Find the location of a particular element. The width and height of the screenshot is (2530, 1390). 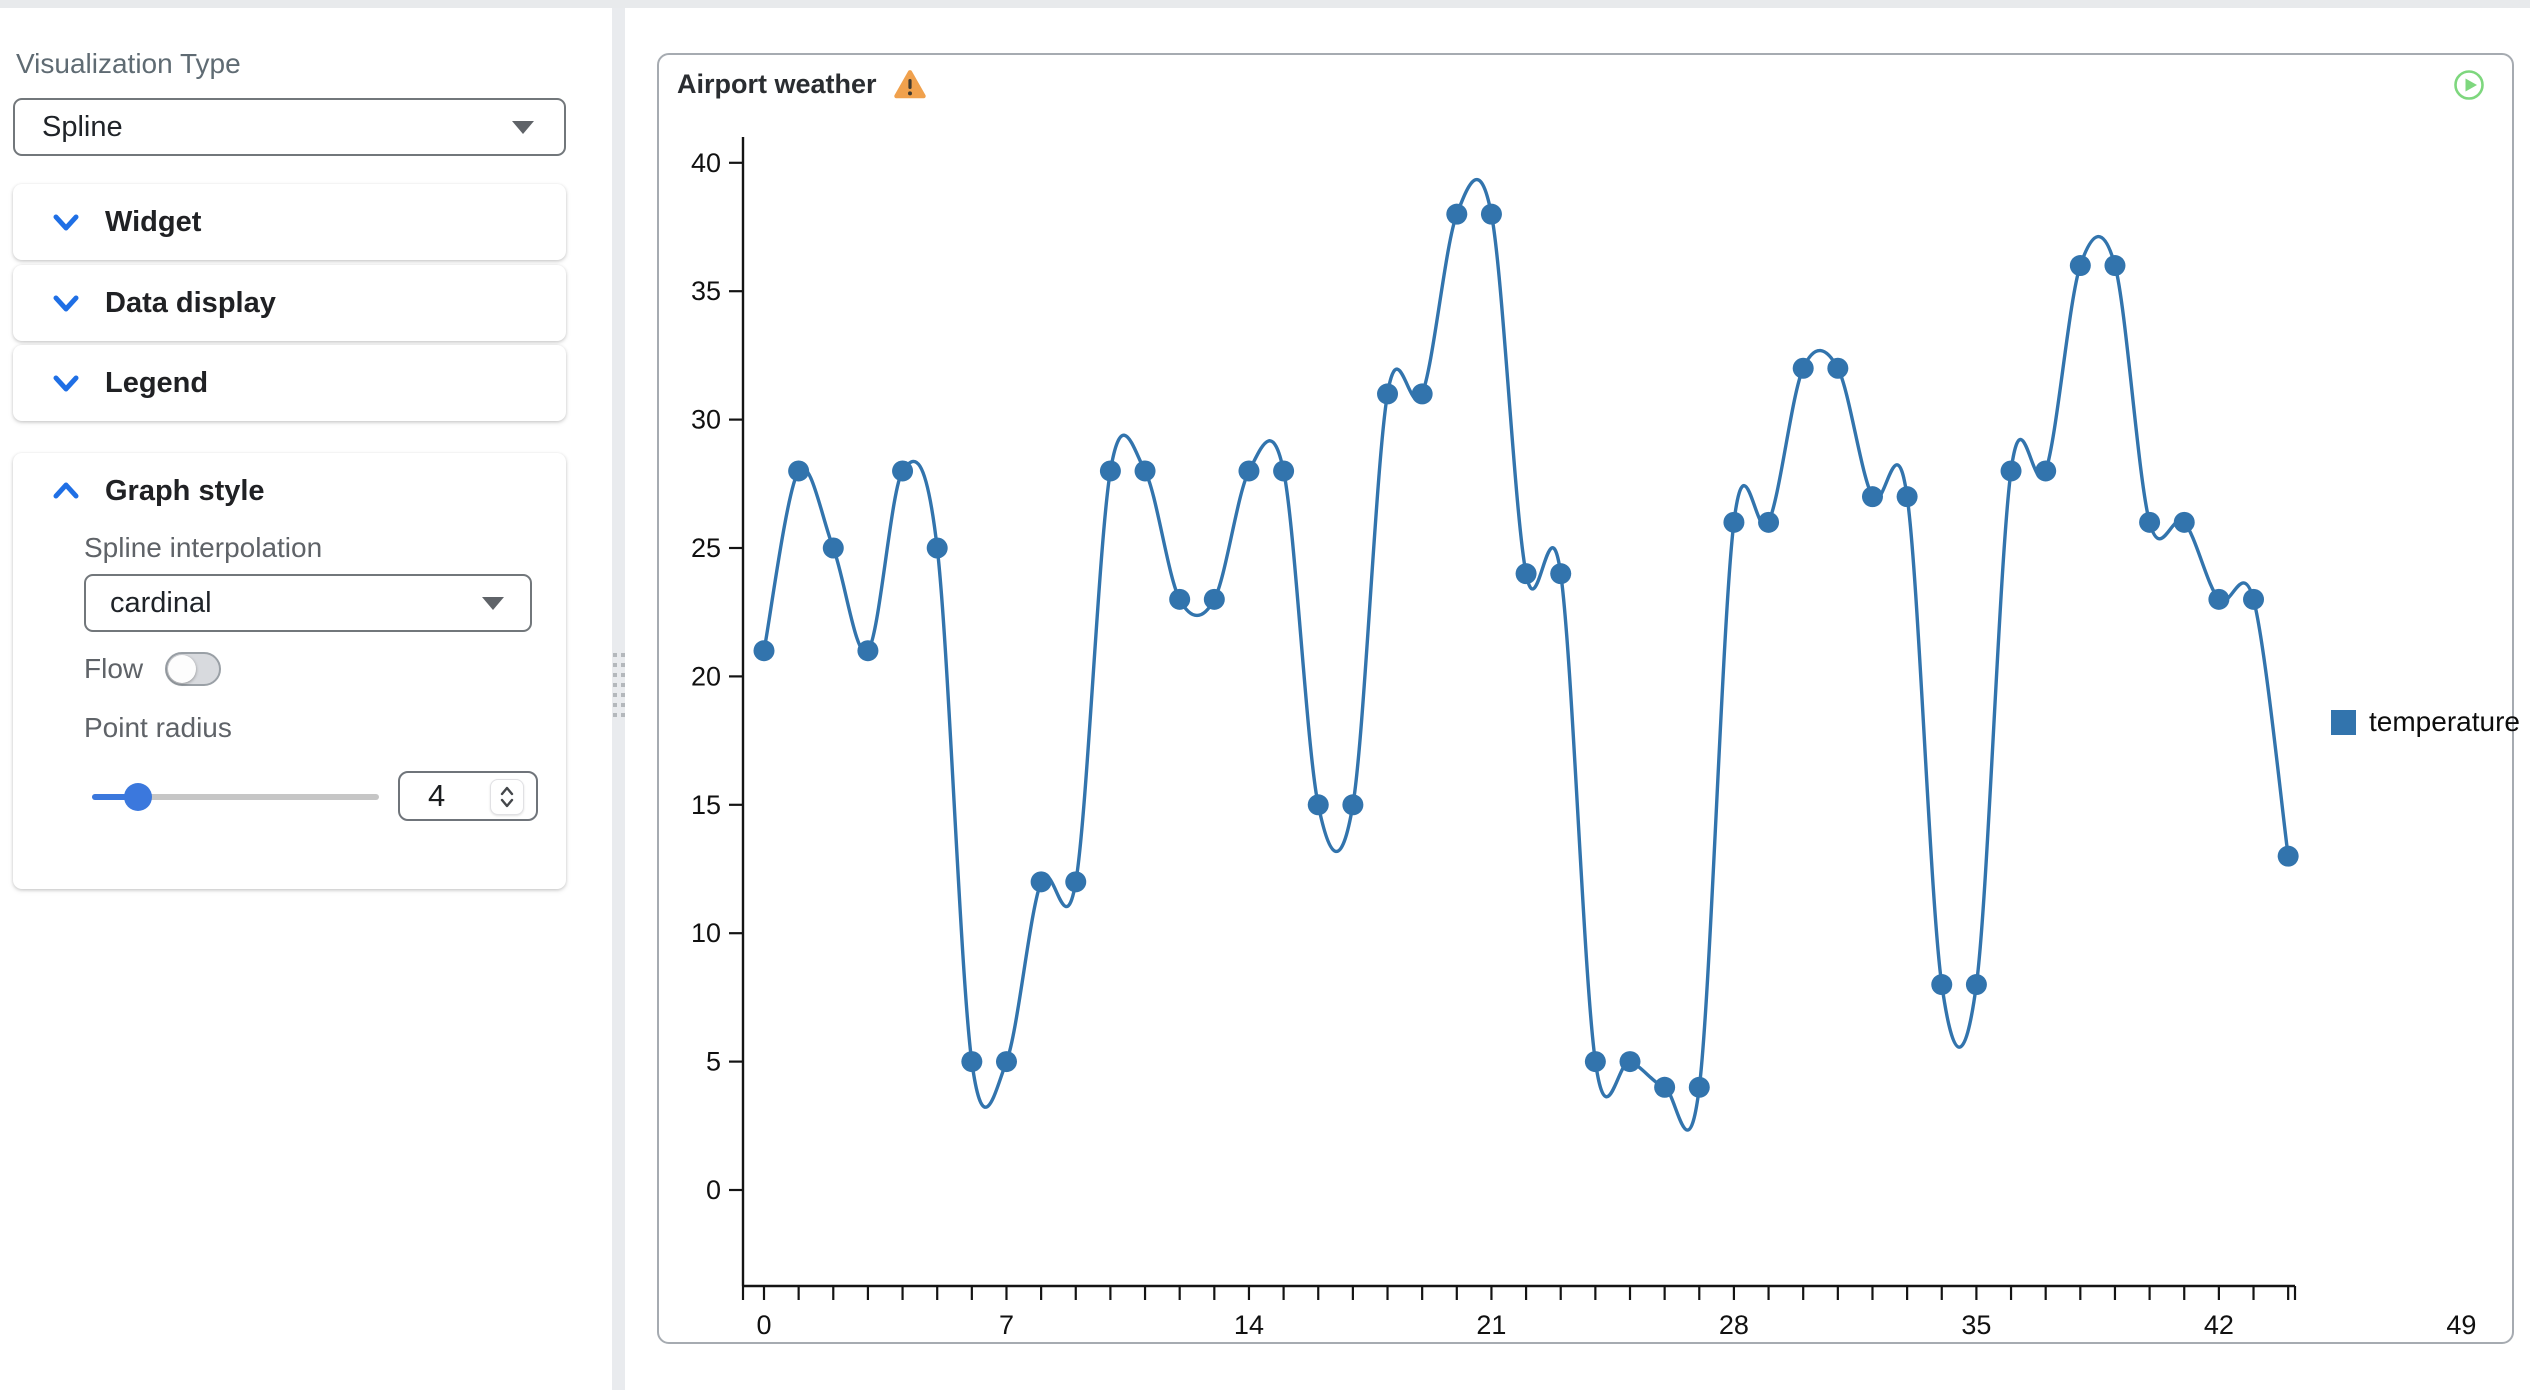

stepper-buttons is located at coordinates (507, 797).